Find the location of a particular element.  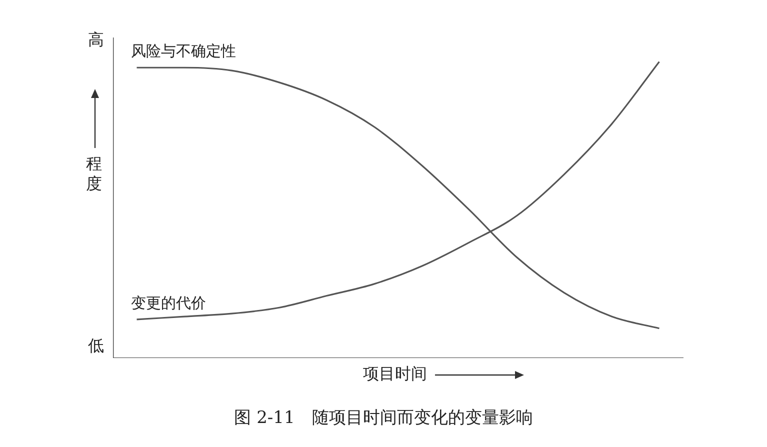

series-label: 变更的代价 is located at coordinates (168, 303).